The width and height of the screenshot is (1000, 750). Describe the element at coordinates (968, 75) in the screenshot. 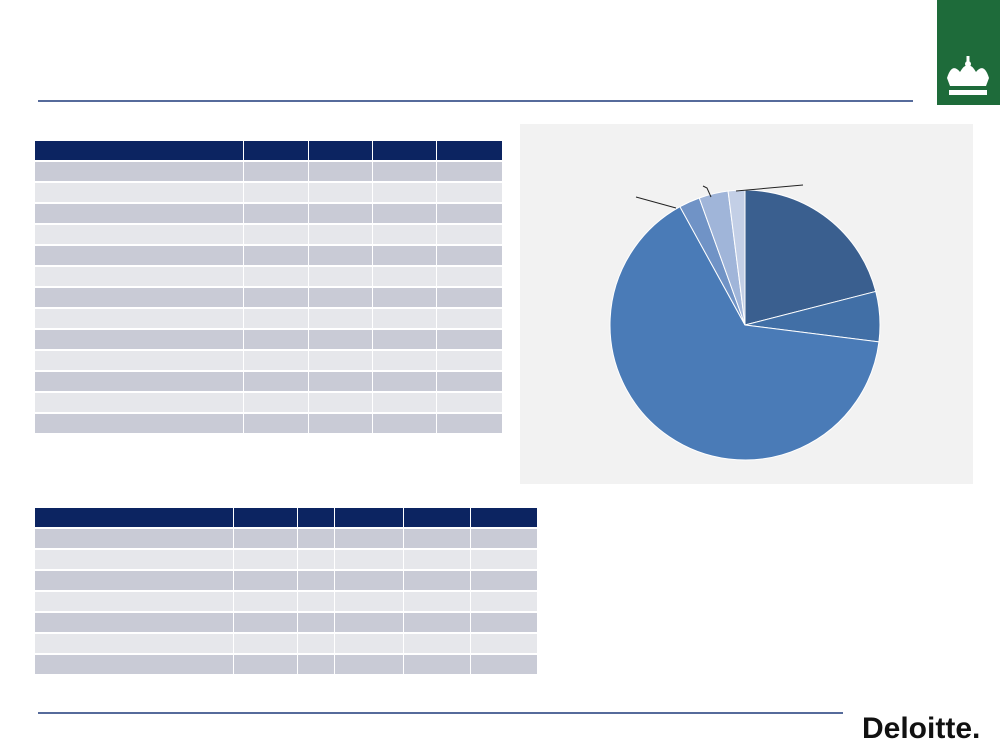

I see `crown-icon` at that location.